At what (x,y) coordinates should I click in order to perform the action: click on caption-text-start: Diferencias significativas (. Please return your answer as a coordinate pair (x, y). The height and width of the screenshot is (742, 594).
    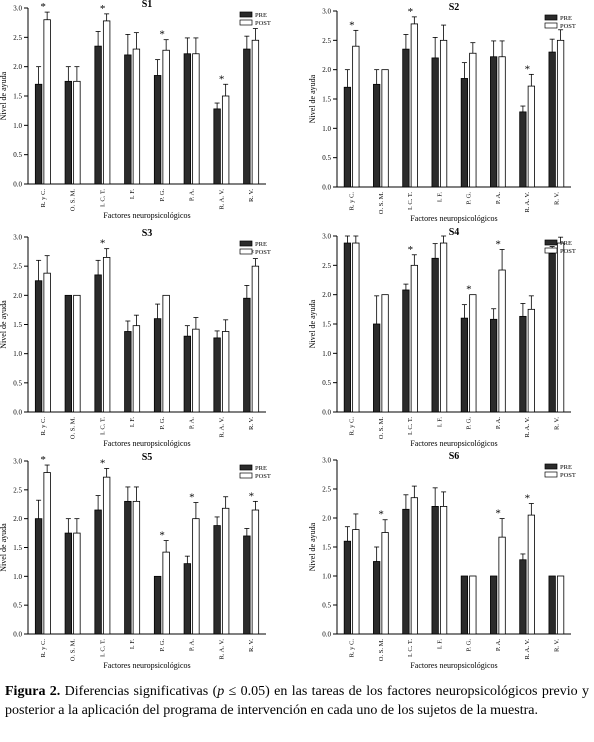
    Looking at the image, I should click on (139, 691).